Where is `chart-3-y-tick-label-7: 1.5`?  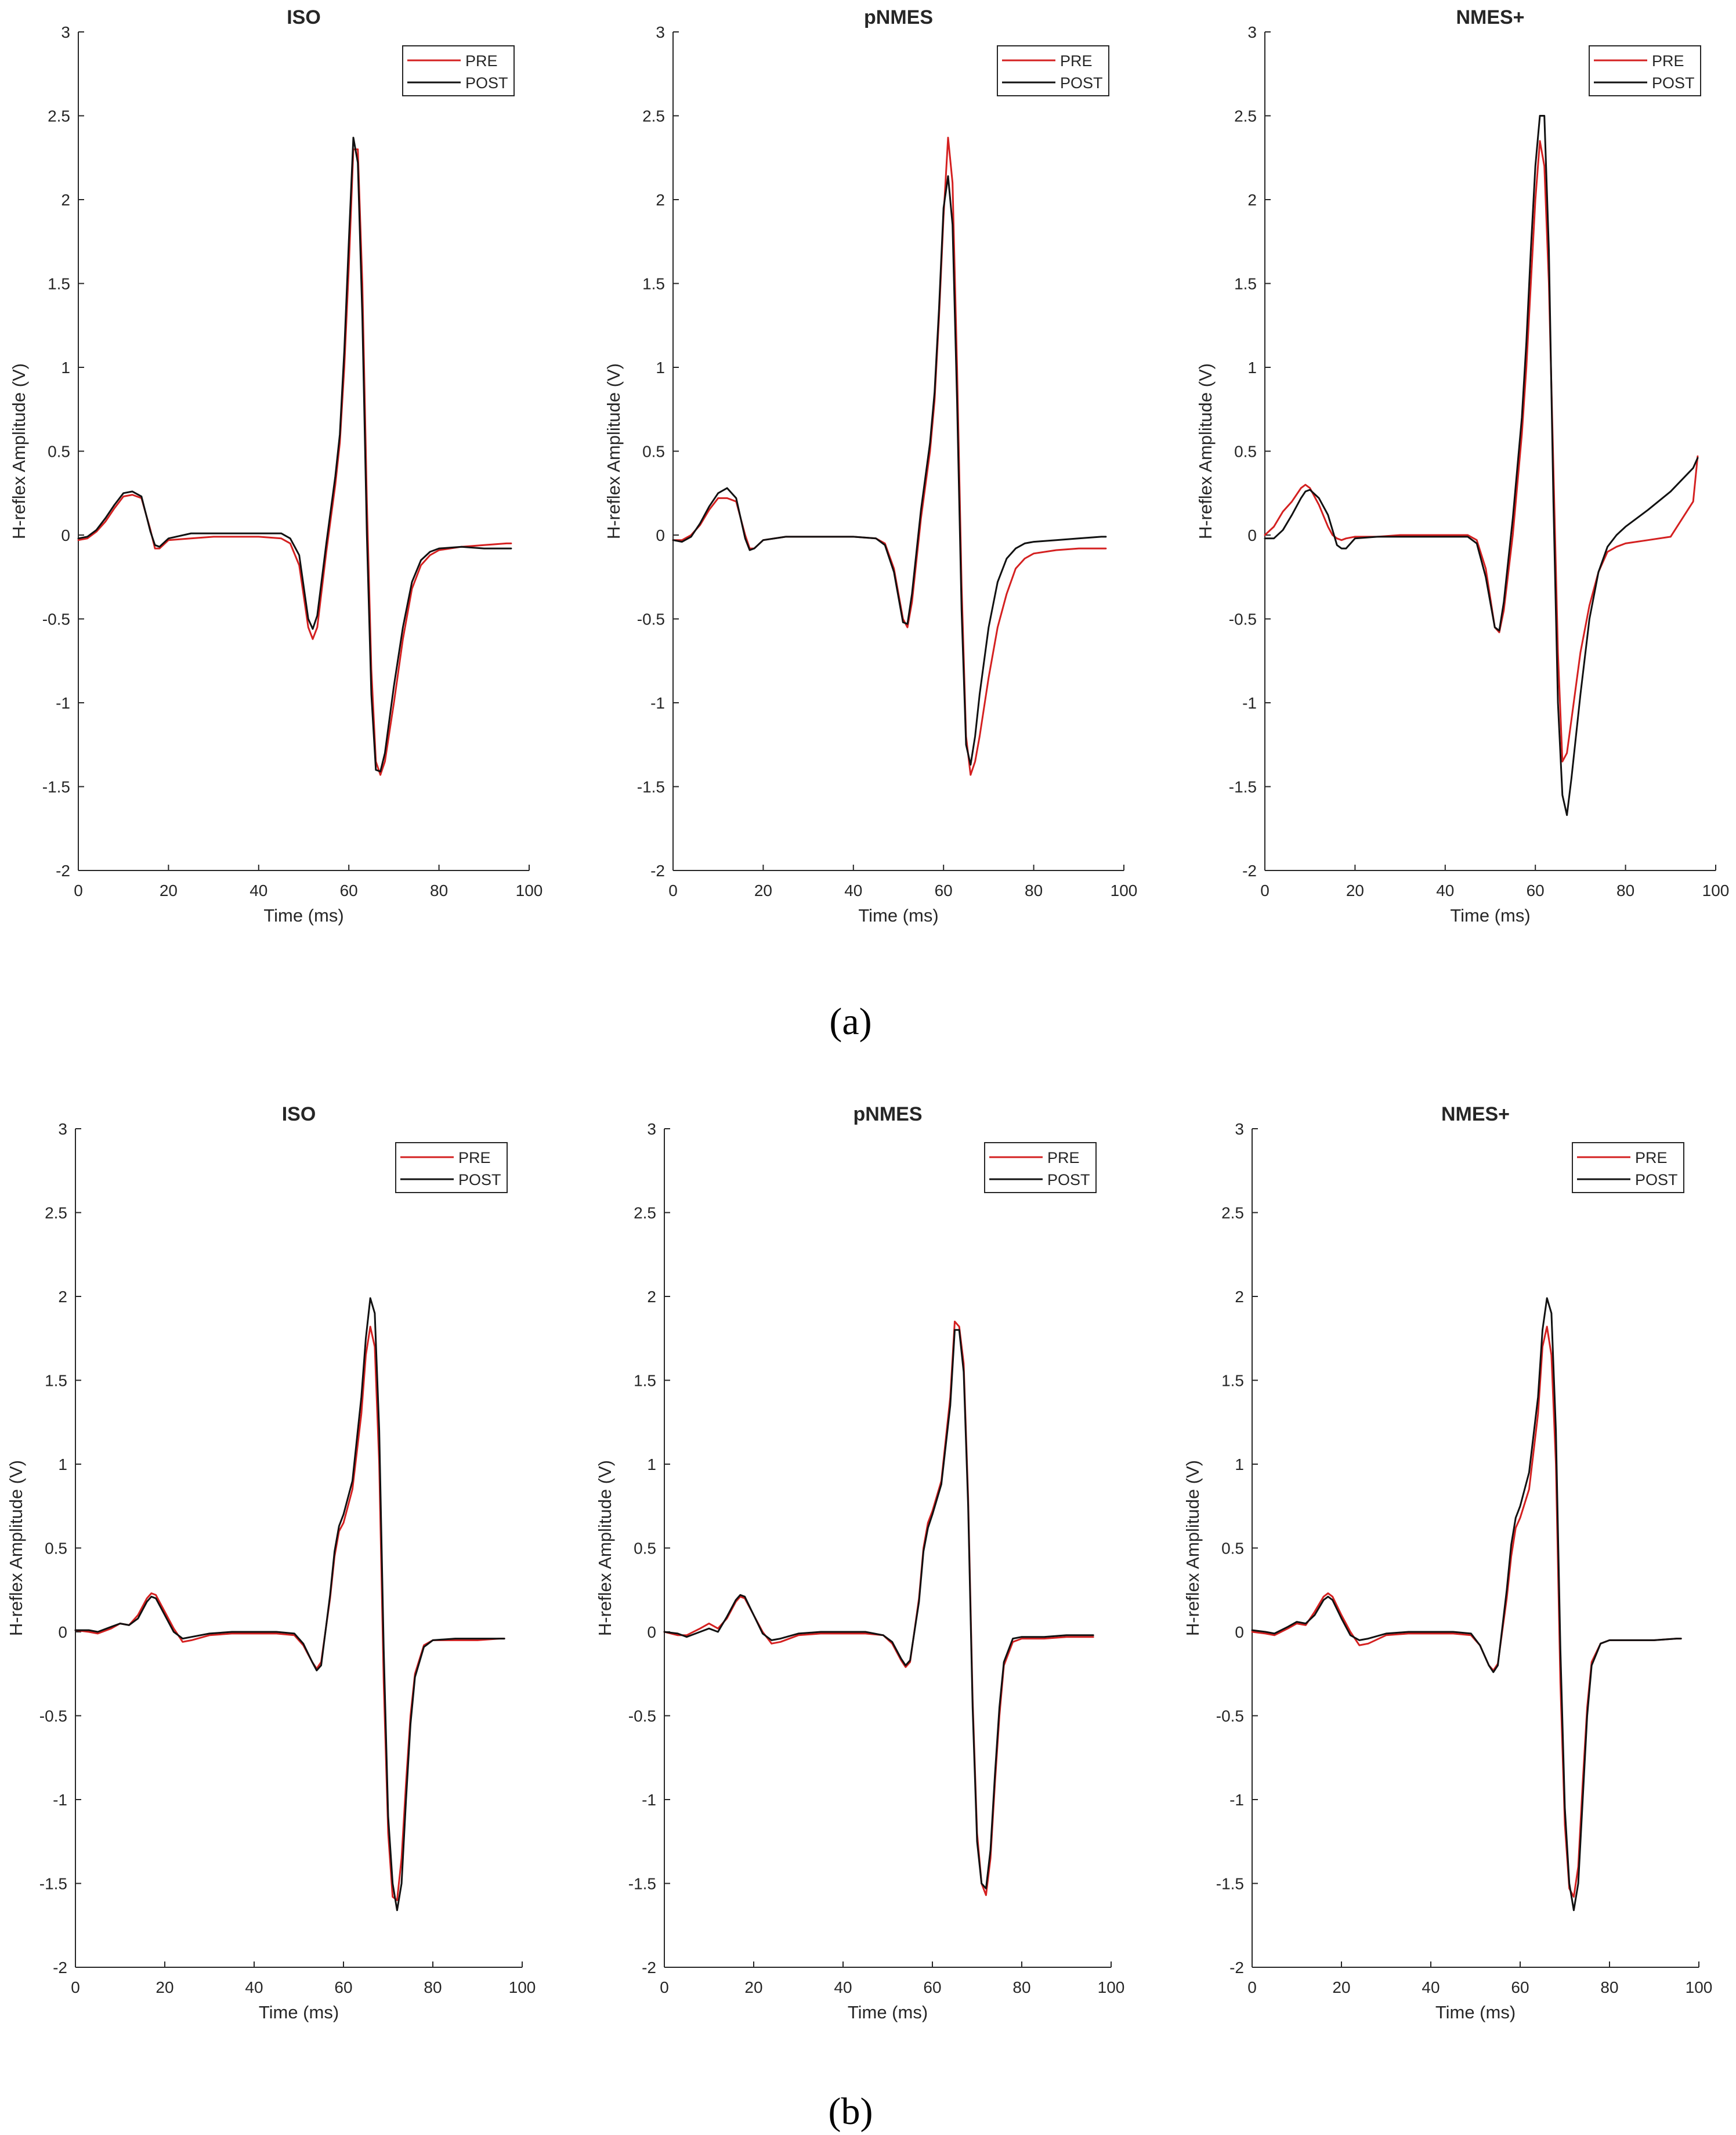 chart-3-y-tick-label-7: 1.5 is located at coordinates (1245, 284).